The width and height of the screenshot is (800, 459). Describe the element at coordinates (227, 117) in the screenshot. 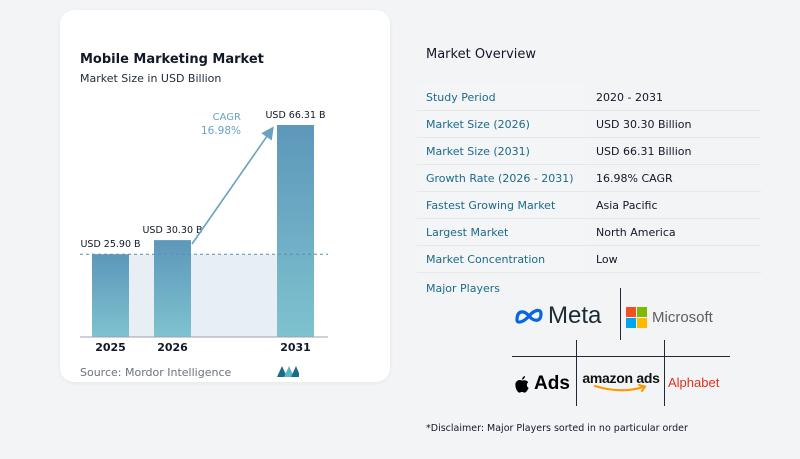

I see `cagr-label: CAGR` at that location.